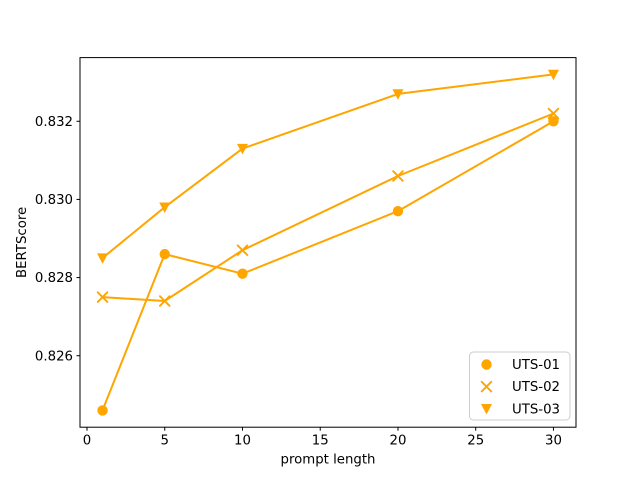  What do you see at coordinates (486, 386) in the screenshot?
I see `legend-marker-x` at bounding box center [486, 386].